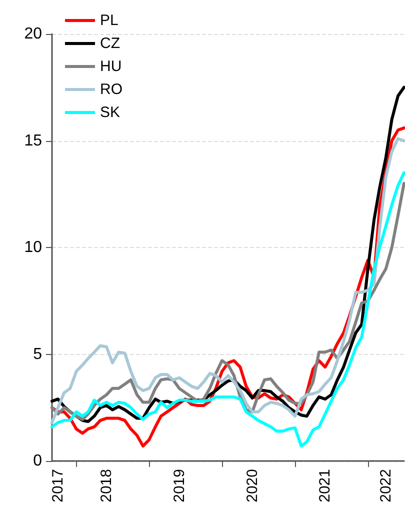  What do you see at coordinates (111, 66) in the screenshot?
I see `legend-label: HU` at bounding box center [111, 66].